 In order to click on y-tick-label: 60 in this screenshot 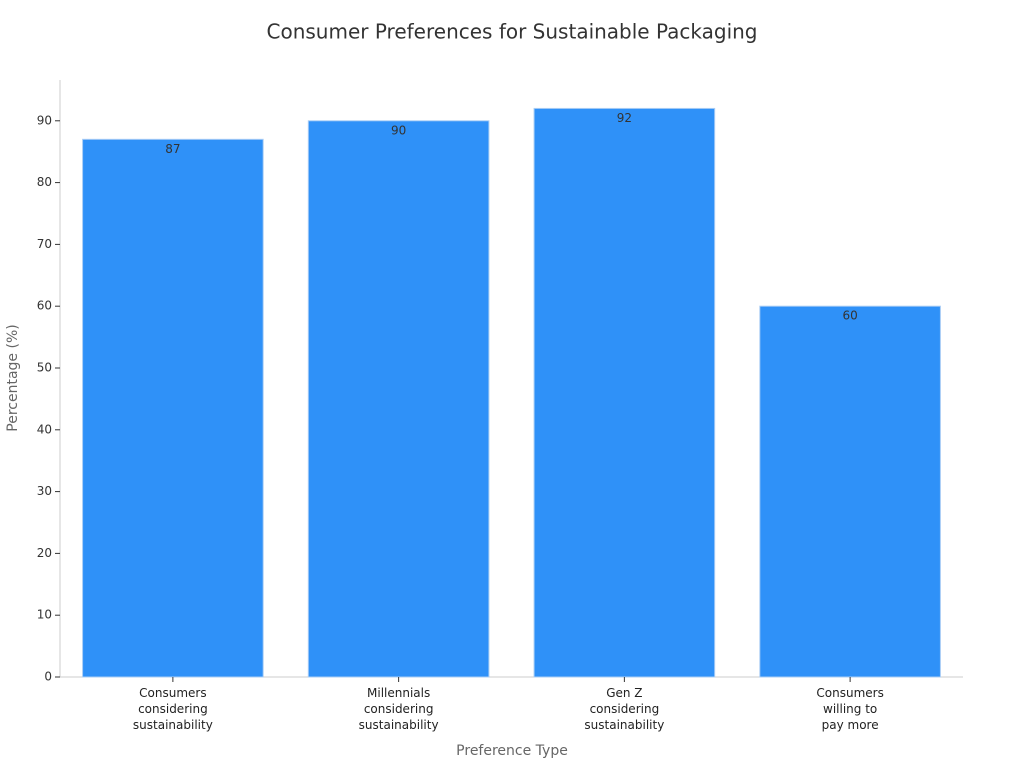, I will do `click(44, 306)`.